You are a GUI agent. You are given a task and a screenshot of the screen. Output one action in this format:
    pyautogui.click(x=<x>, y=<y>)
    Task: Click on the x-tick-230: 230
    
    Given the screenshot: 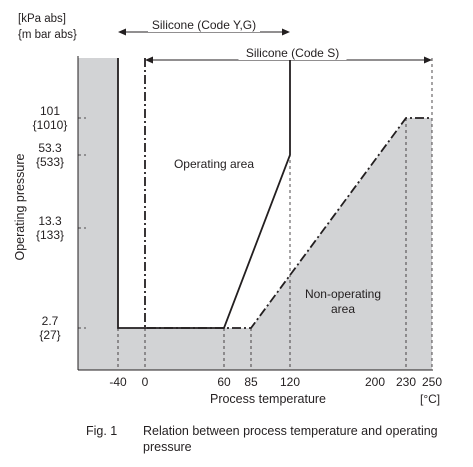 What is the action you would take?
    pyautogui.click(x=406, y=382)
    